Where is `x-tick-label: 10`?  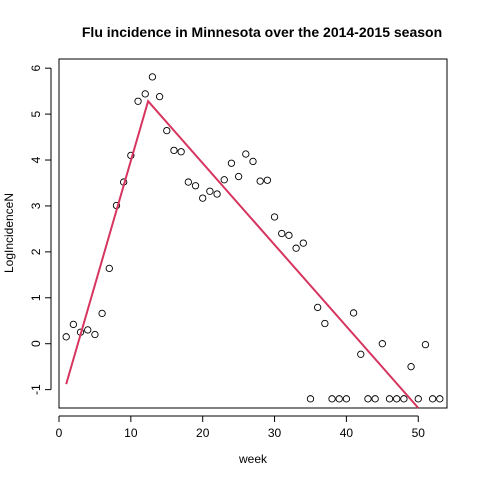
x-tick-label: 10 is located at coordinates (131, 433).